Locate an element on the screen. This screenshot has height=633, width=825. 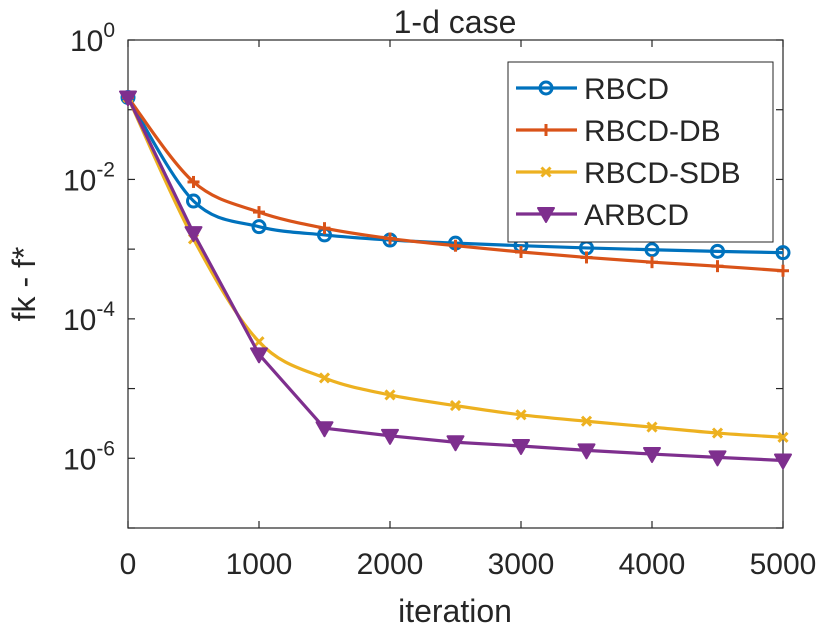
legend-label: RBCD is located at coordinates (626, 89).